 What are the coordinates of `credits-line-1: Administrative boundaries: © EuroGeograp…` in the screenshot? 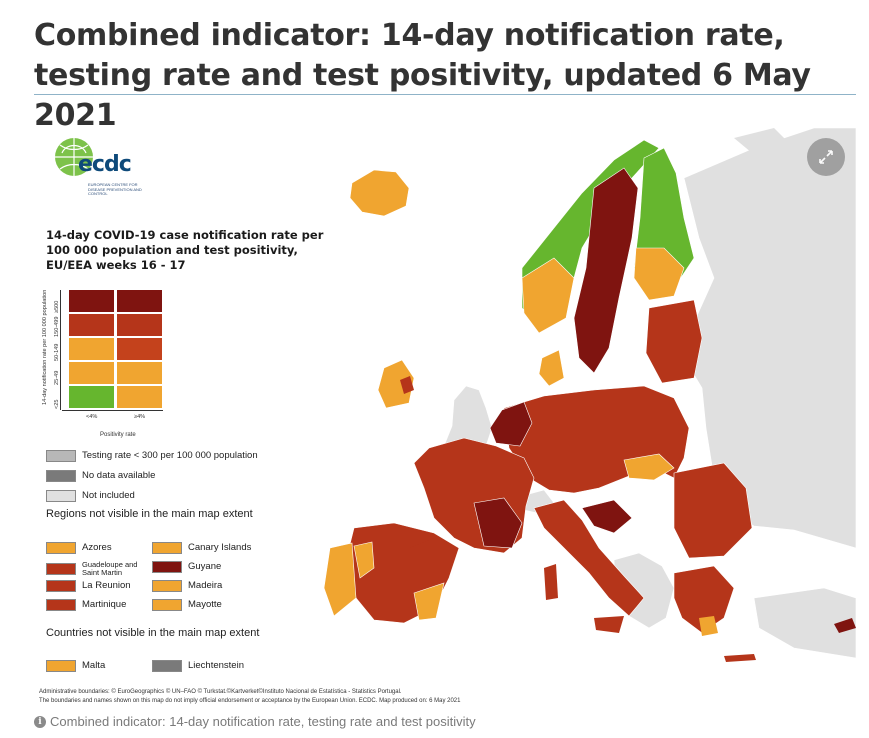 It's located at (220, 692).